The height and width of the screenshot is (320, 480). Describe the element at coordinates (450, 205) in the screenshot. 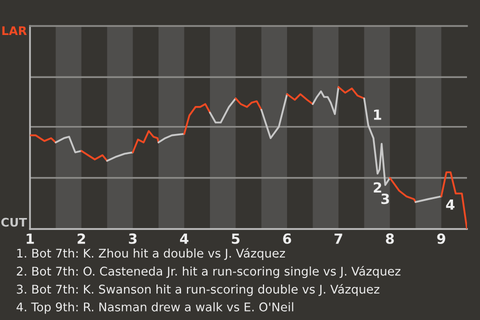

I see `annotation: 4` at that location.